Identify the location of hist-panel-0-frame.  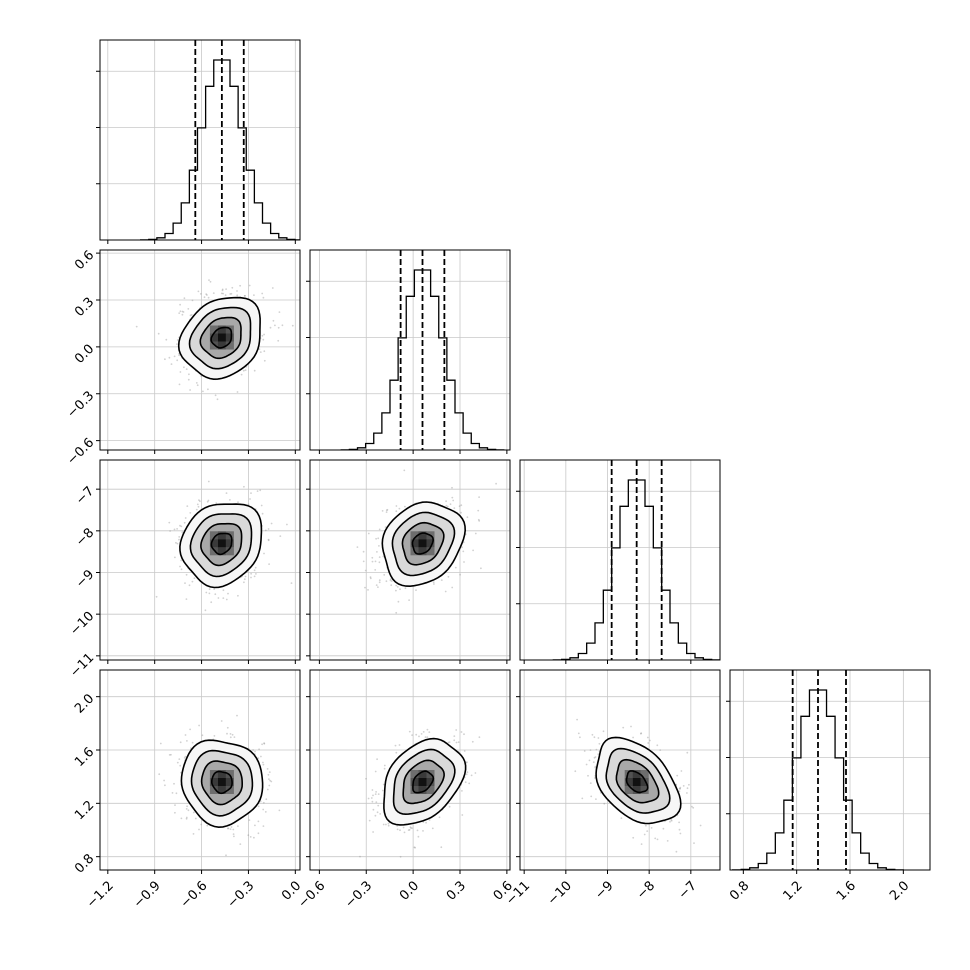
(200, 140).